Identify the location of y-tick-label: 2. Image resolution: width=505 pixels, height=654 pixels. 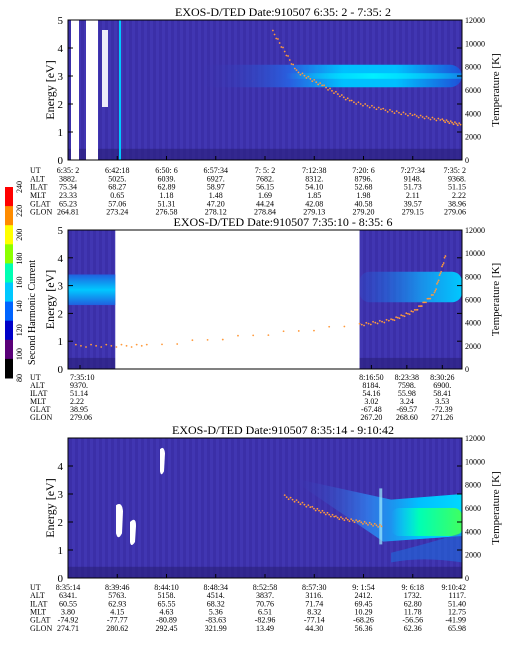
(61, 314).